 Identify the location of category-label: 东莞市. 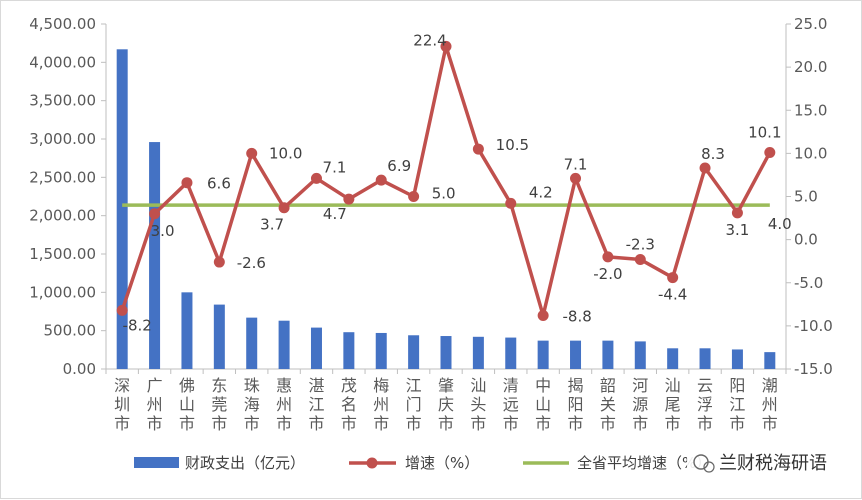
(219, 404).